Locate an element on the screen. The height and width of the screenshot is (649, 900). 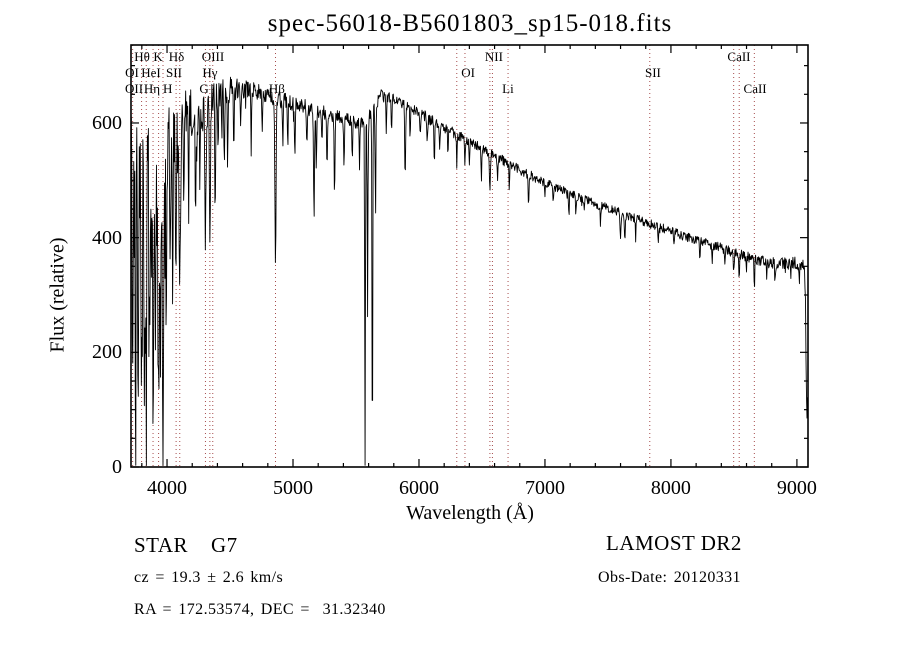
spectral-line-label: Hη is located at coordinates (151, 88).